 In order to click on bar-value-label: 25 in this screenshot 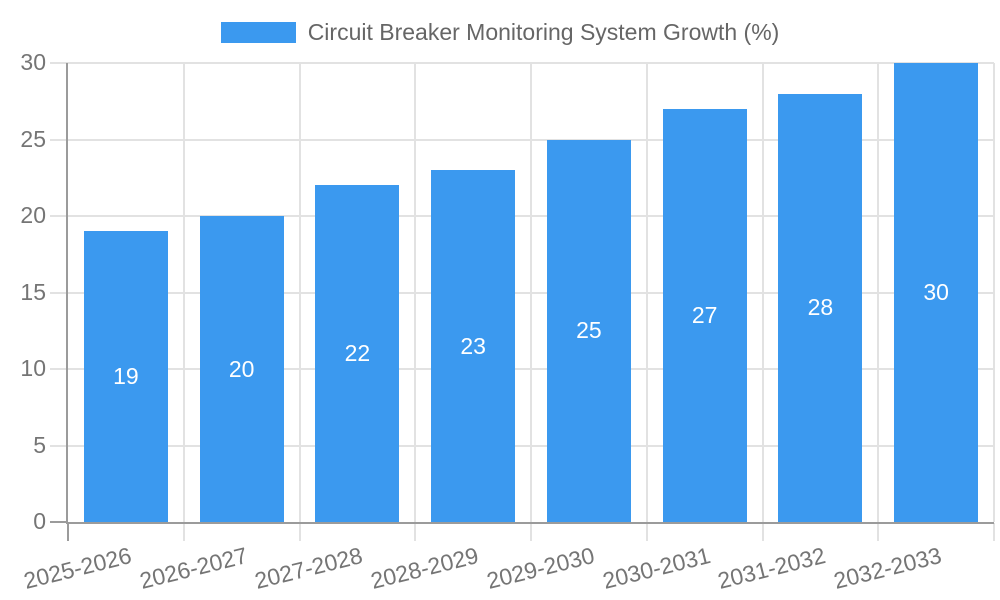, I will do `click(589, 330)`.